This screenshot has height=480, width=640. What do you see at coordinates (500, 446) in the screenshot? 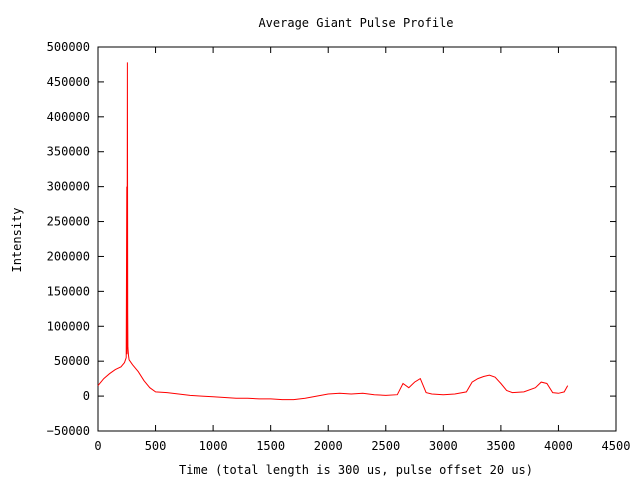
I see `x-tick-label: 3500` at bounding box center [500, 446].